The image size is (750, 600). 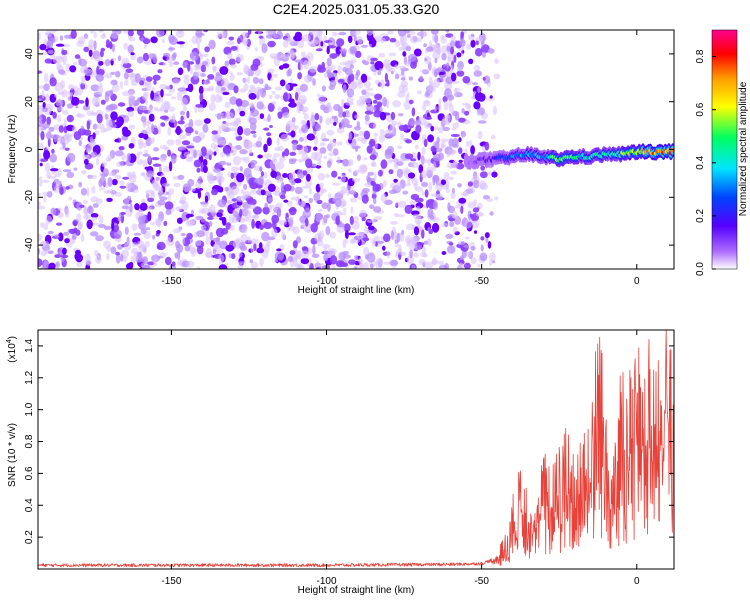 I want to click on colorbar-label: Normalized spectral amplitude, so click(x=743, y=148).